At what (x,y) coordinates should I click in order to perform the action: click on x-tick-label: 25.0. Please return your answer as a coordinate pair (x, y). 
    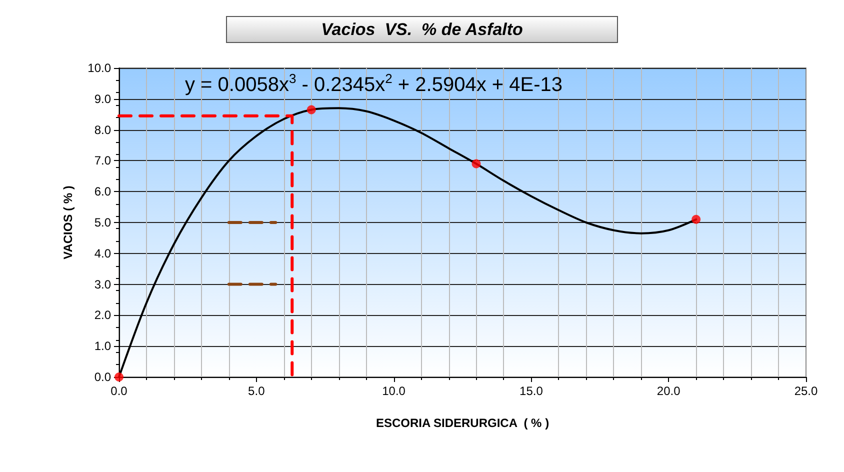
    Looking at the image, I should click on (806, 391).